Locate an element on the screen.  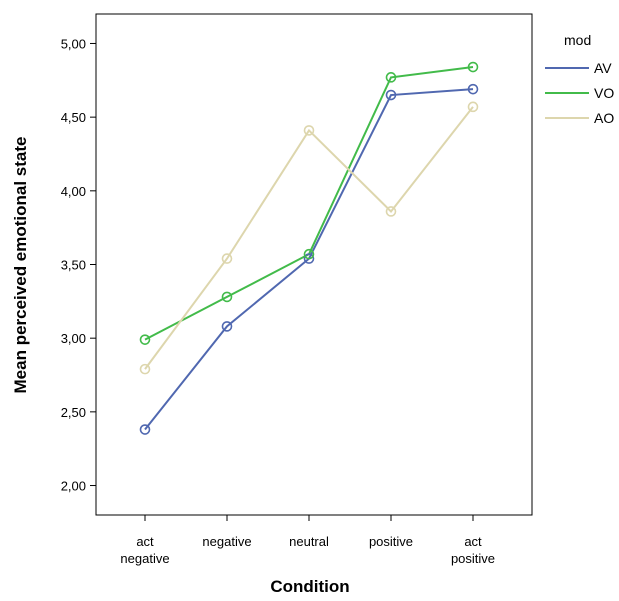
legend-label-ao: AO is located at coordinates (604, 118).